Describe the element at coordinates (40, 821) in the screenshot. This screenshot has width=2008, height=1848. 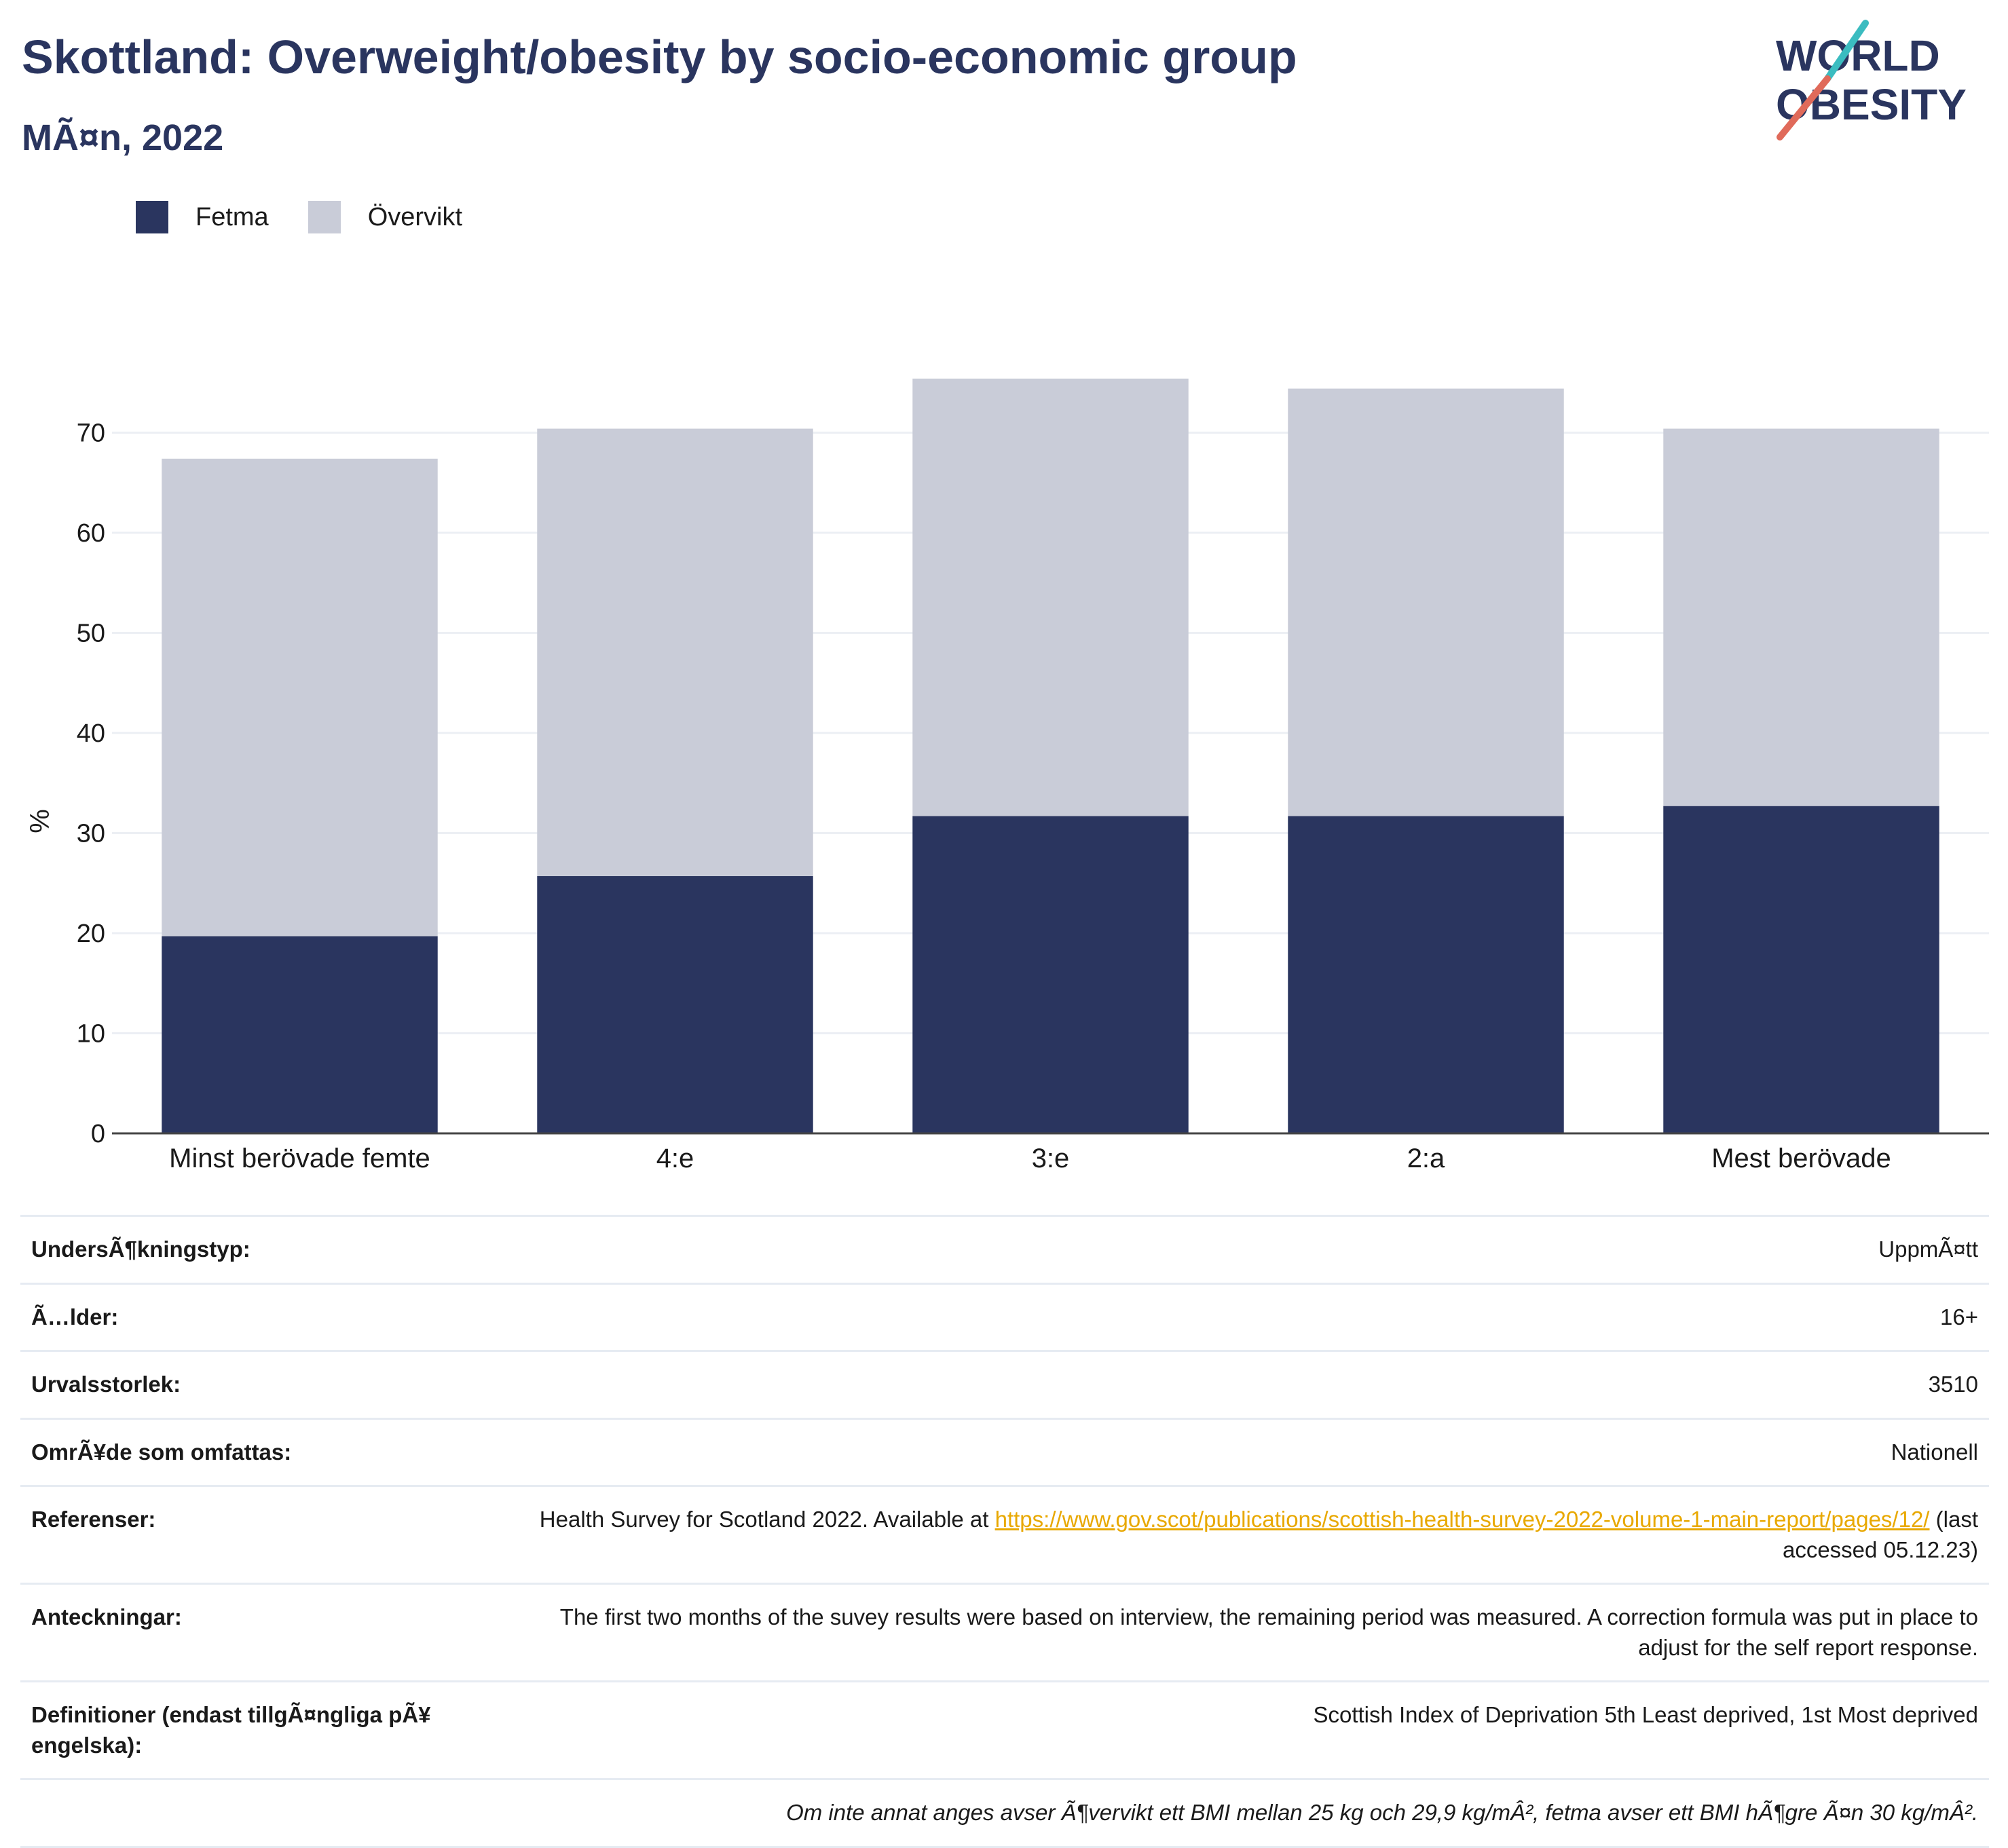
I see `y-axis-label: %` at that location.